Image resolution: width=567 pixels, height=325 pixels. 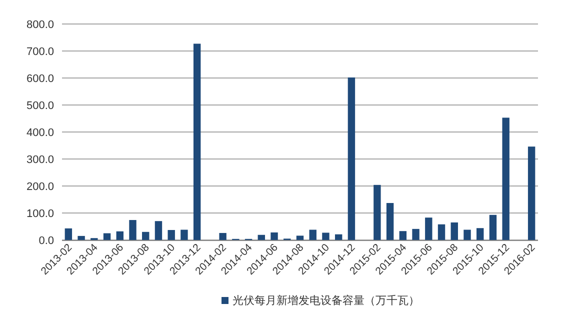 What do you see at coordinates (40, 133) in the screenshot?
I see `y-tick-label: 400.0` at bounding box center [40, 133].